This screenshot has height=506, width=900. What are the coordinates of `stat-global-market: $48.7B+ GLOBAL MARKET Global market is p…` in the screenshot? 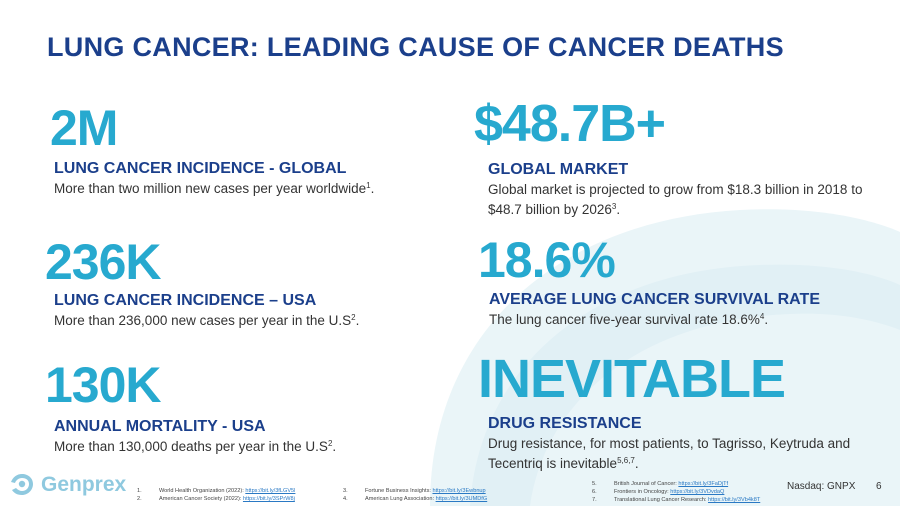 It's located at (671, 159).